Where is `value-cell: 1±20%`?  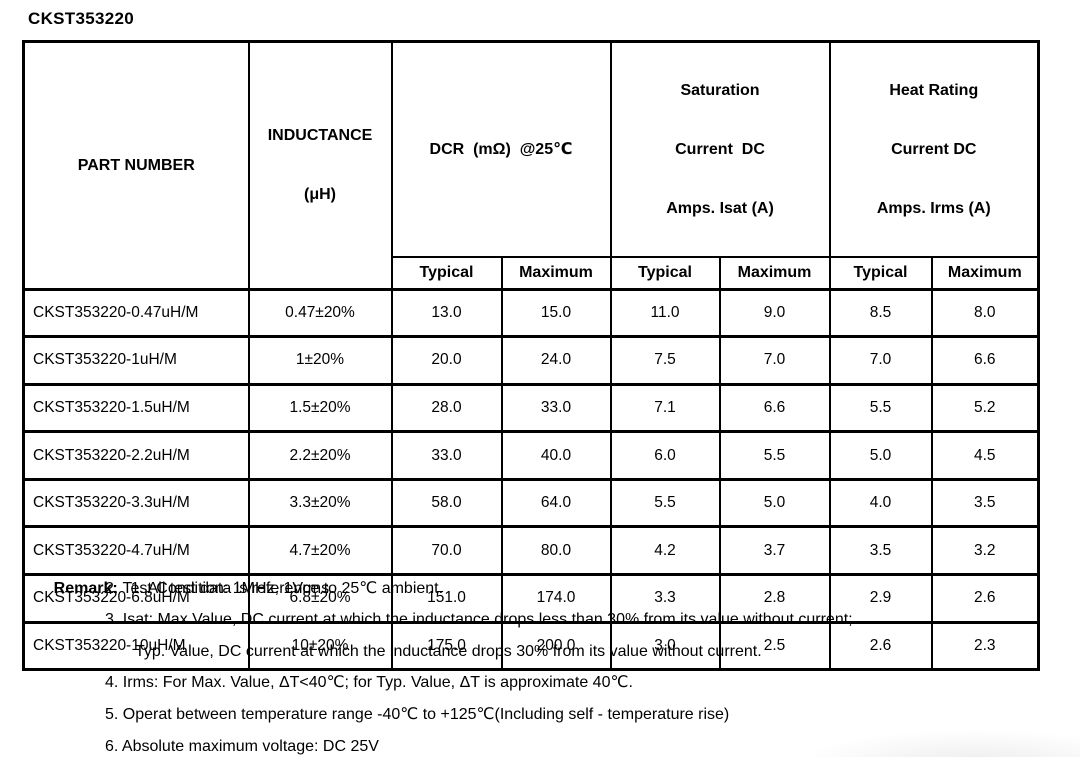
value-cell: 1±20% is located at coordinates (320, 360).